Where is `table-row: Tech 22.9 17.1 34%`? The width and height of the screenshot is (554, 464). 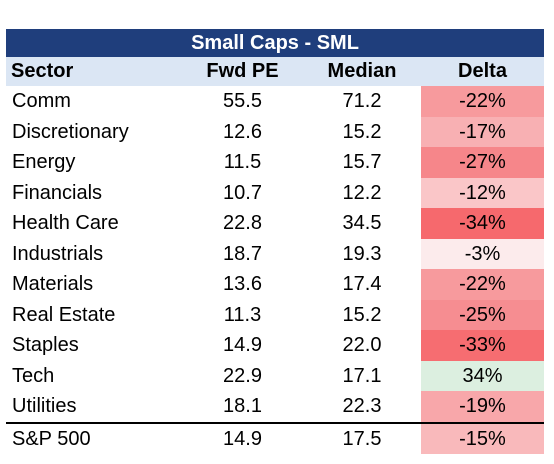
table-row: Tech 22.9 17.1 34% is located at coordinates (275, 375).